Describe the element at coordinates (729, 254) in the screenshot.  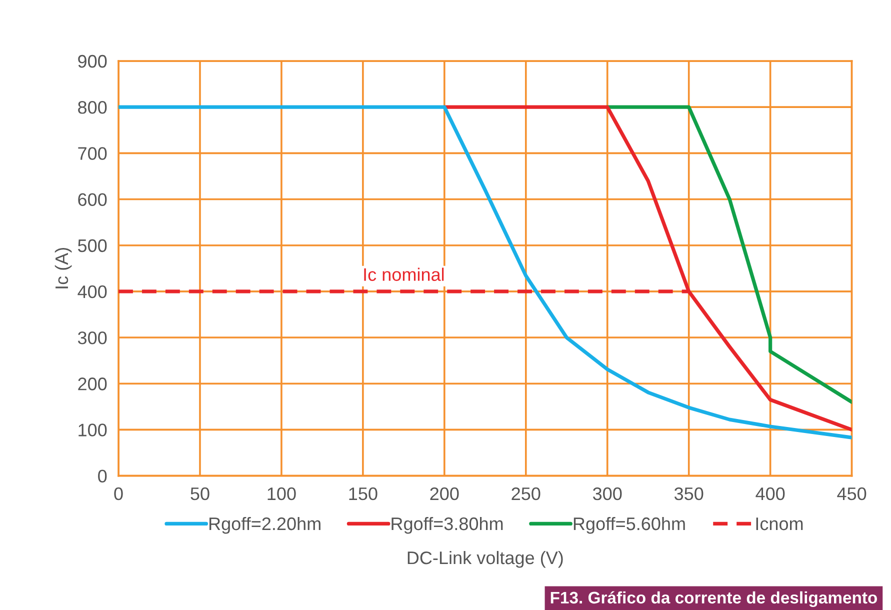
I see `line-series` at that location.